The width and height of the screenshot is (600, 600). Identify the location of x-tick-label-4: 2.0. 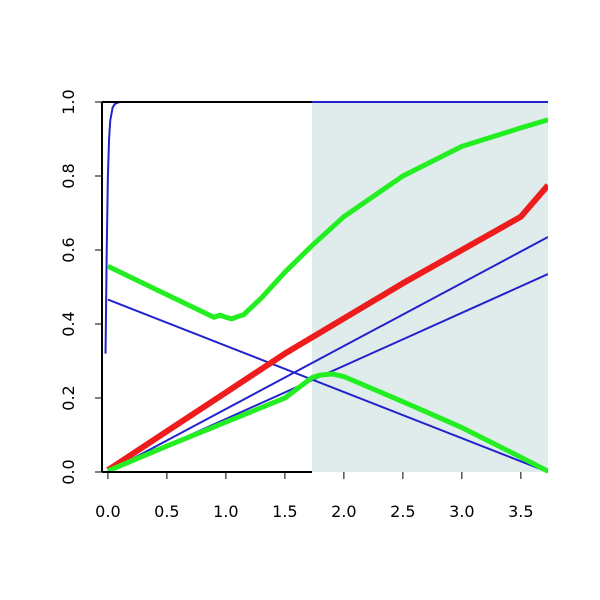
(343, 511).